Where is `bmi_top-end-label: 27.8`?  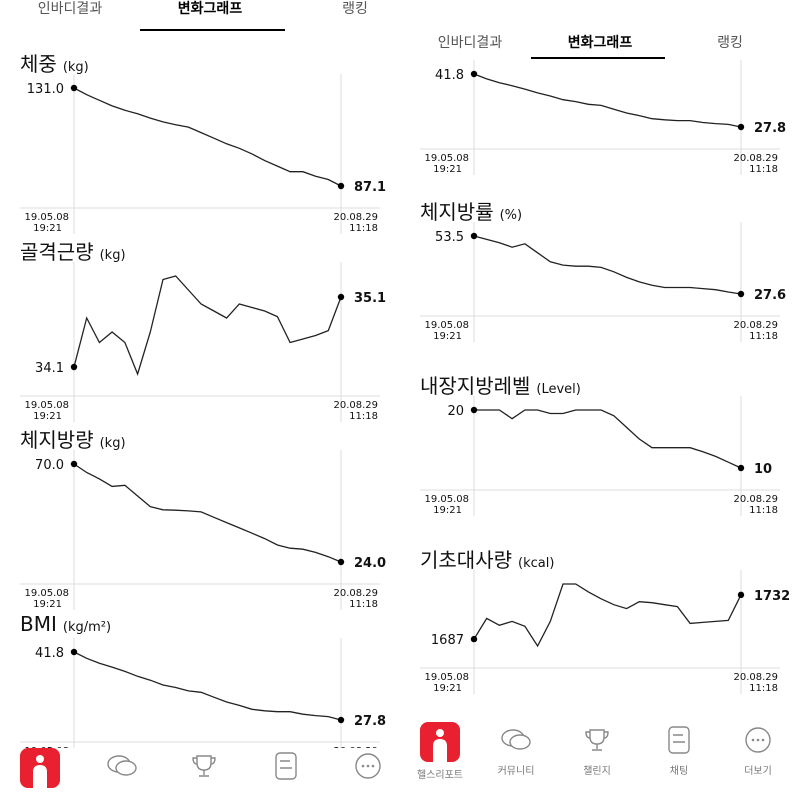 bmi_top-end-label: 27.8 is located at coordinates (770, 128).